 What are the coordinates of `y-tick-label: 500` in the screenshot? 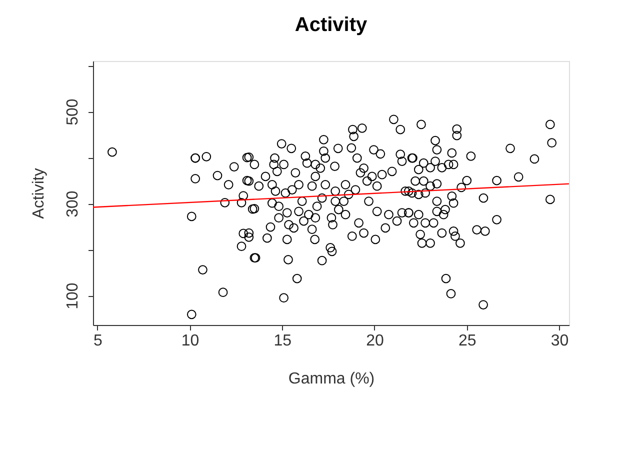 It's located at (73, 112).